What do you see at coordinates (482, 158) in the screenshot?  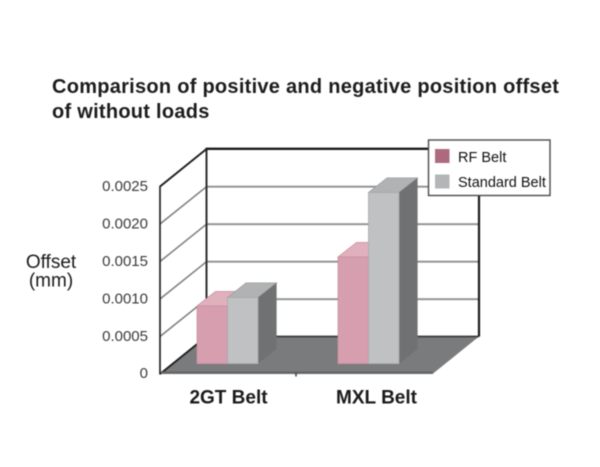 I see `svg-text: RF Belt` at bounding box center [482, 158].